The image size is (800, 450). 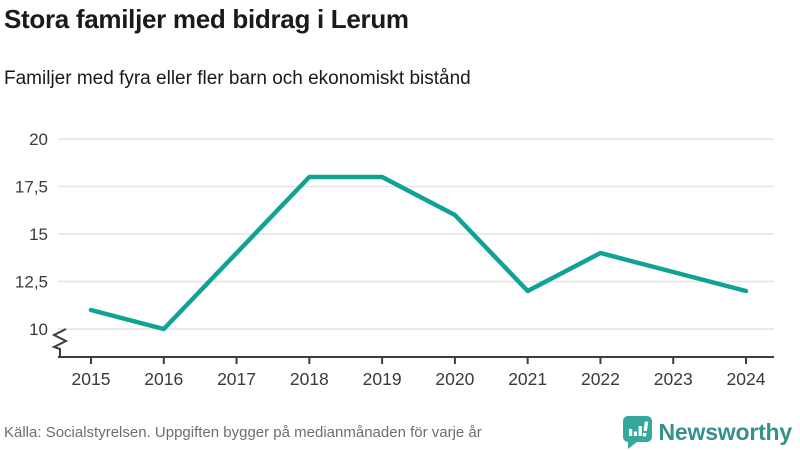 What do you see at coordinates (38, 234) in the screenshot?
I see `y-tick-label: 15` at bounding box center [38, 234].